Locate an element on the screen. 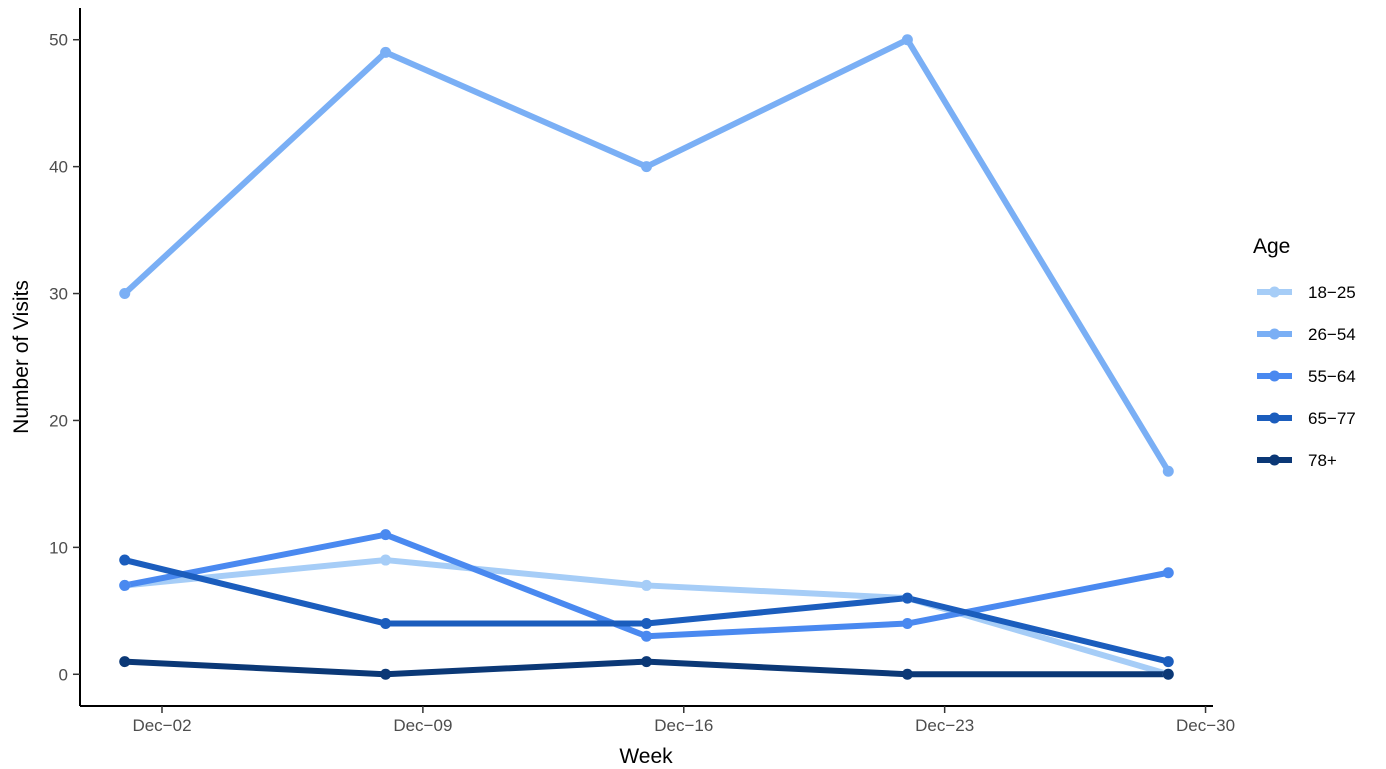 The height and width of the screenshot is (769, 1386). x-tick-label: Dec−23 is located at coordinates (944, 725).